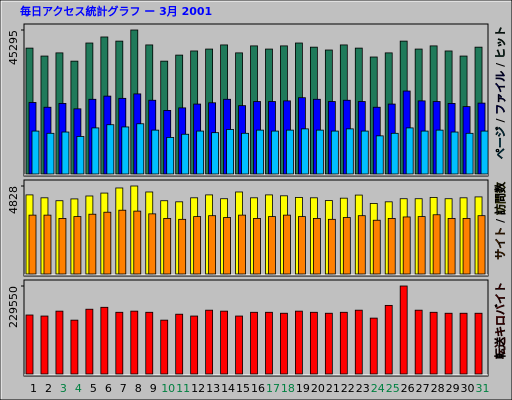 This screenshot has height=400, width=512. I want to click on x-tick-label: 18, so click(288, 388).